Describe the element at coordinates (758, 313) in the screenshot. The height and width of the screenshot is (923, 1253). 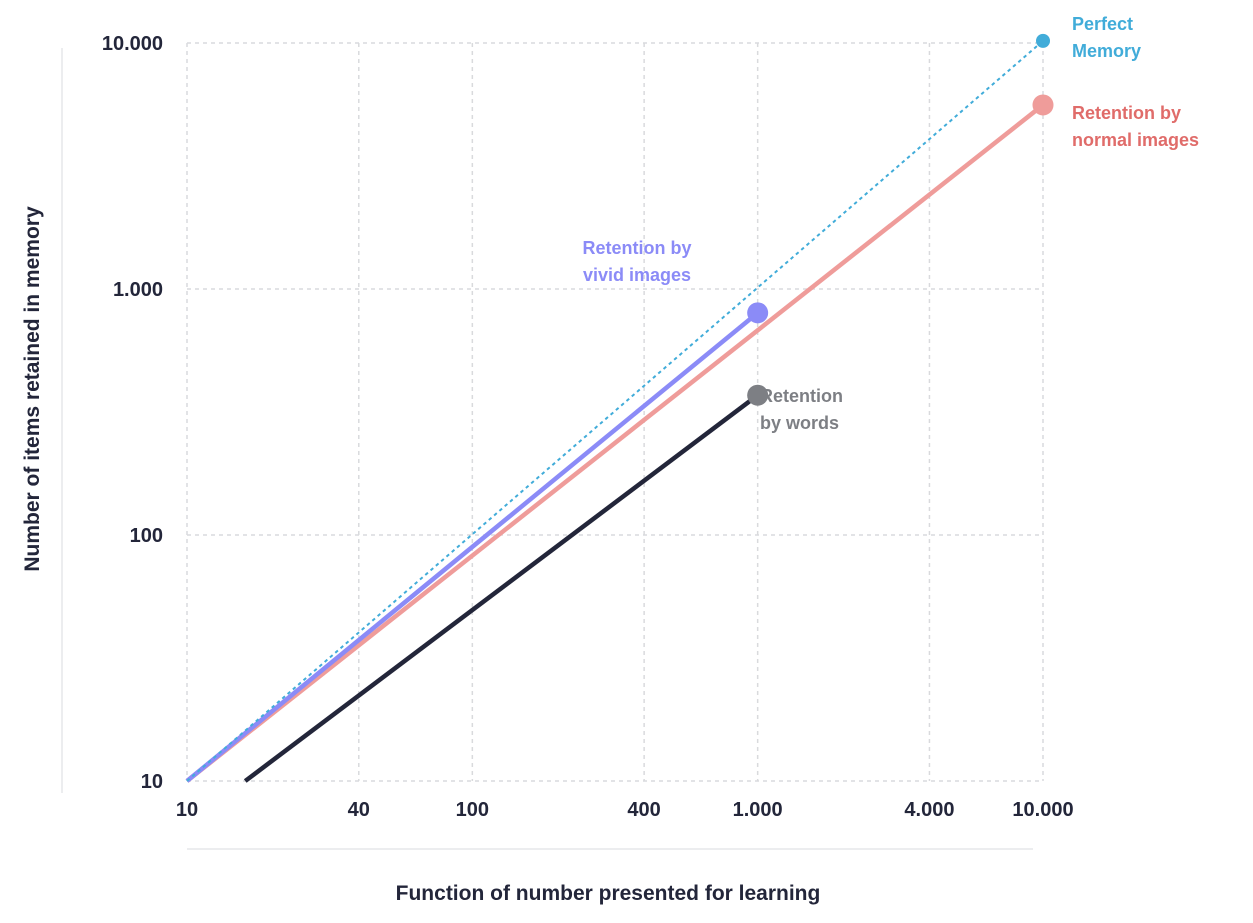
I see `series-end-marker-vivid` at that location.